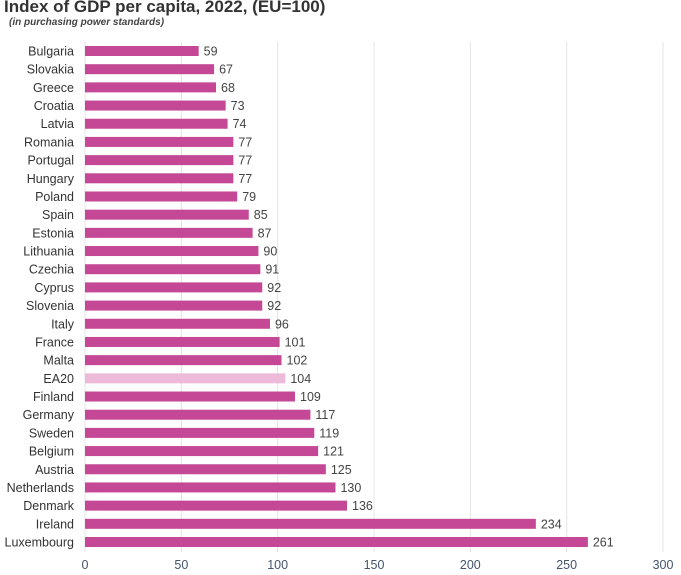 The width and height of the screenshot is (681, 575). I want to click on bar-czechia, so click(173, 269).